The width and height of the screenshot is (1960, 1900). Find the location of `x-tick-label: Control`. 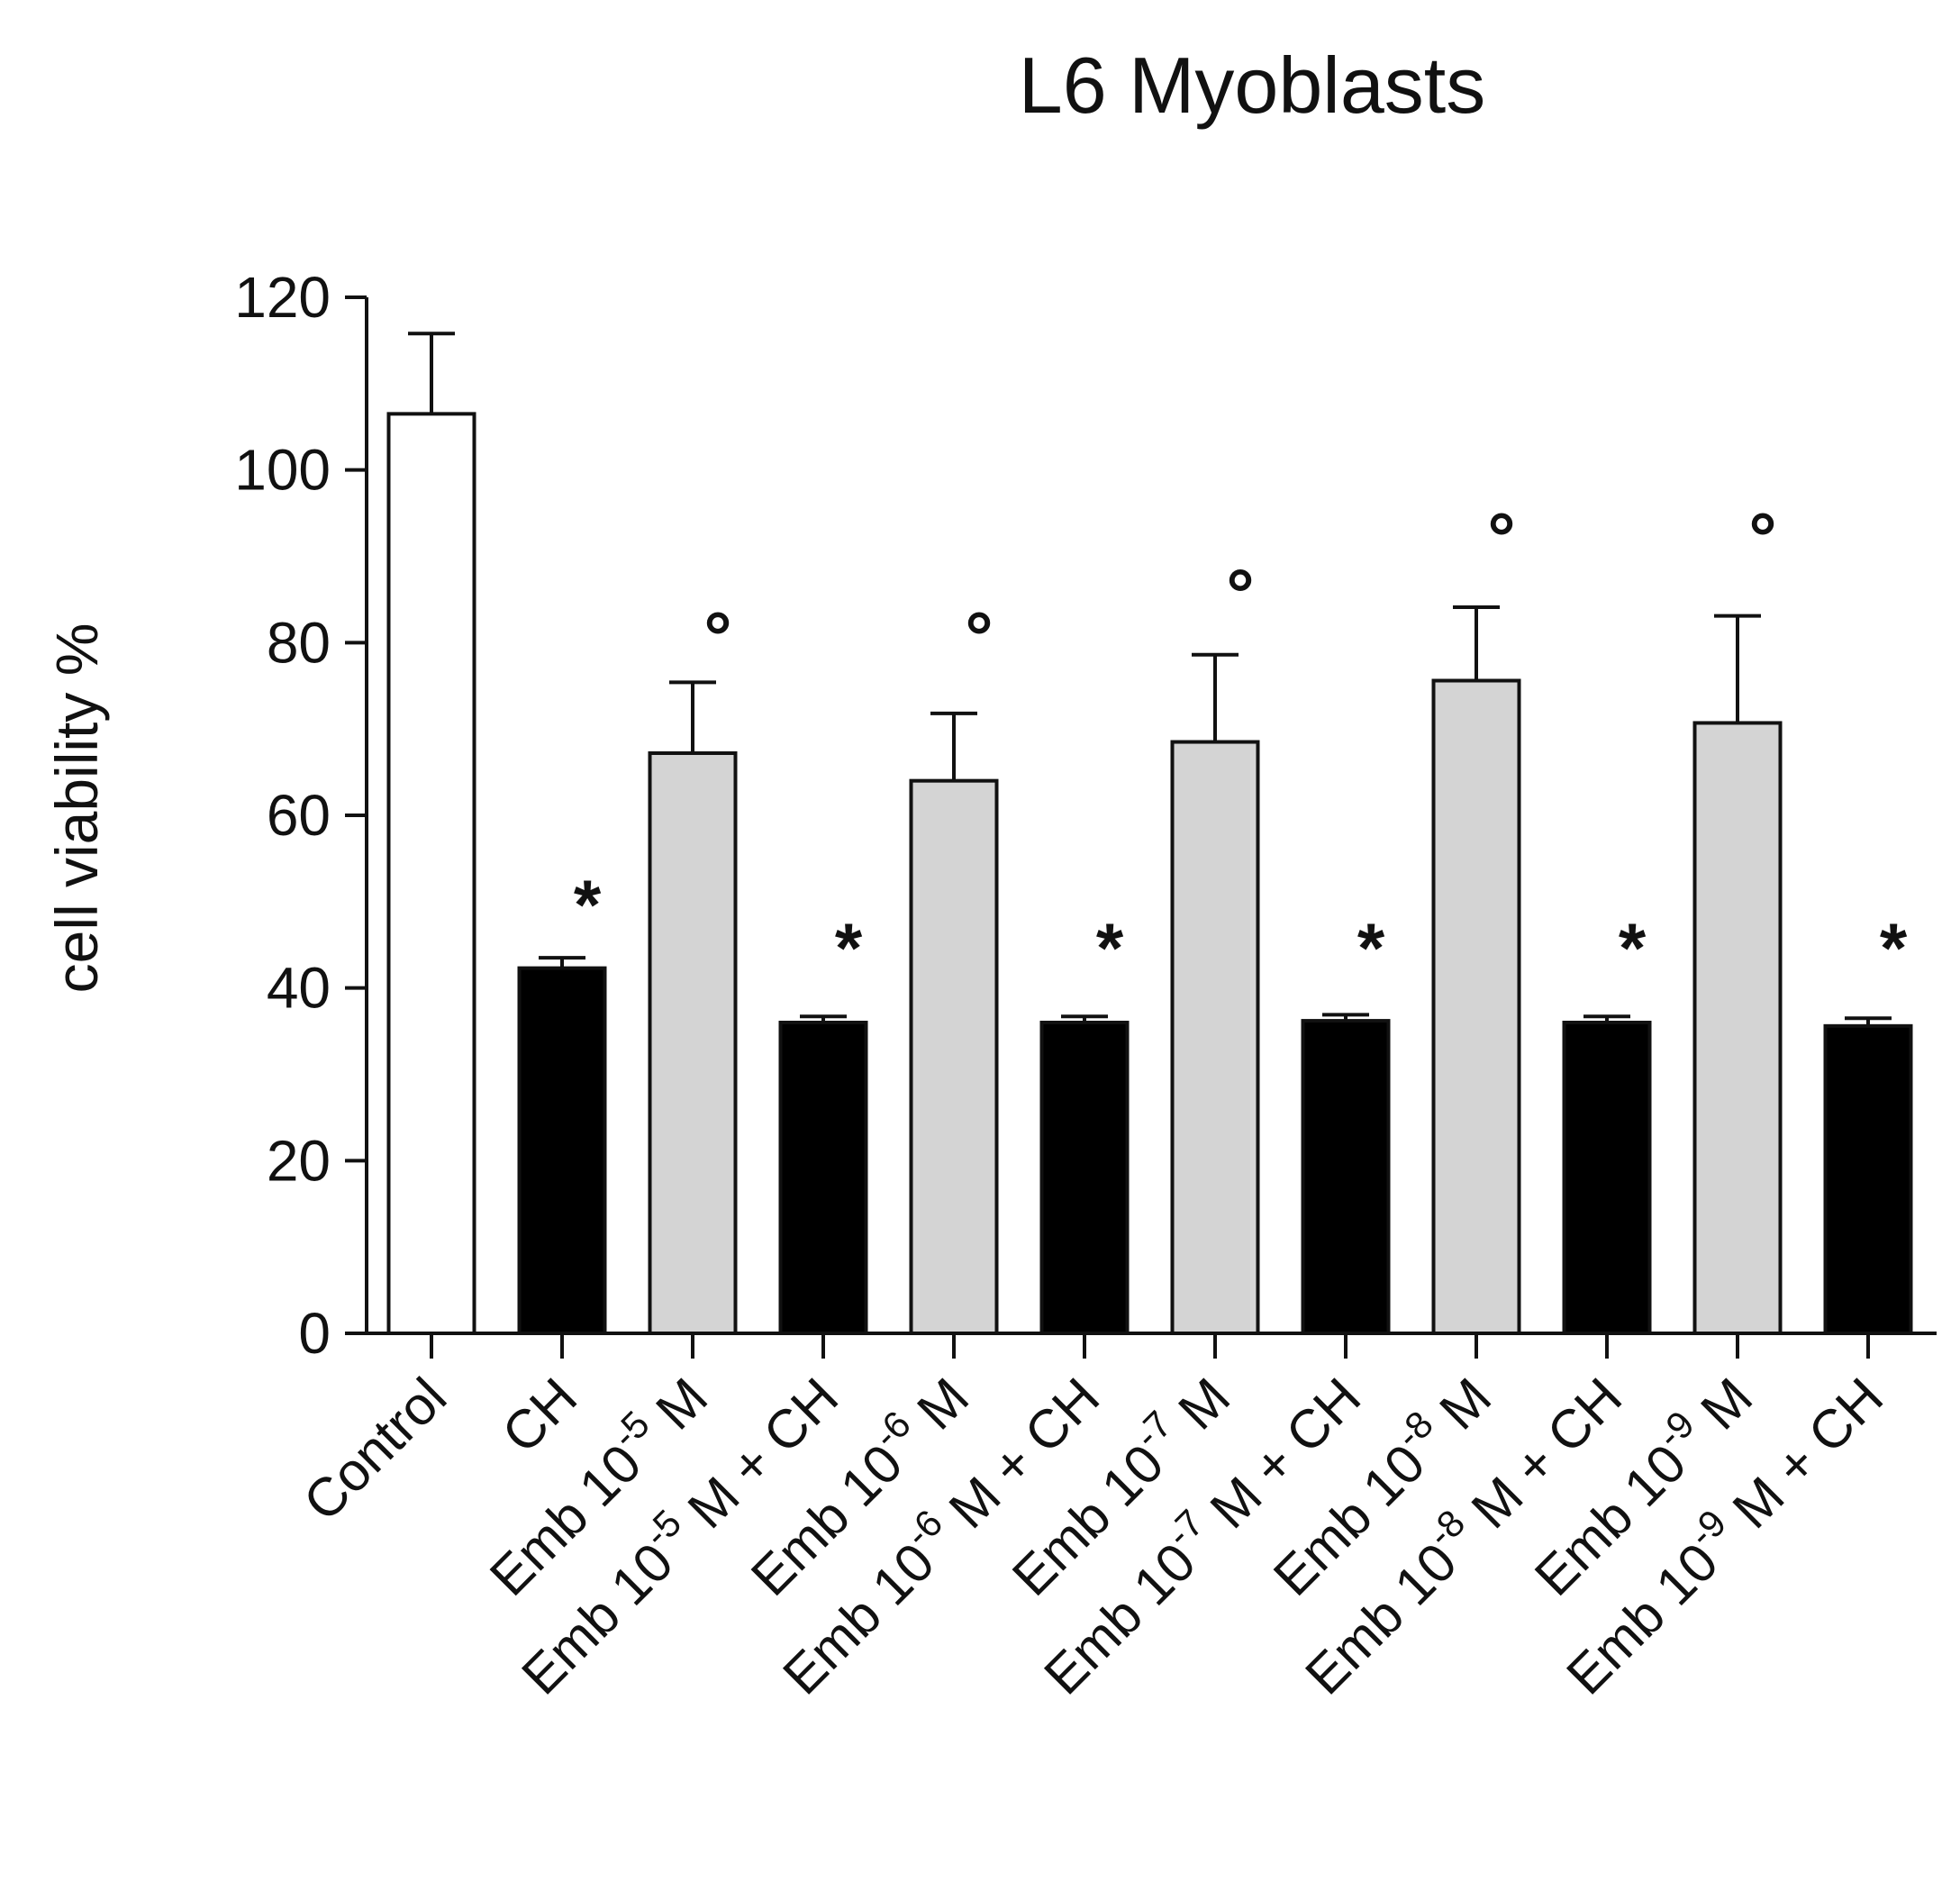

x-tick-label: Control is located at coordinates (375, 1450).